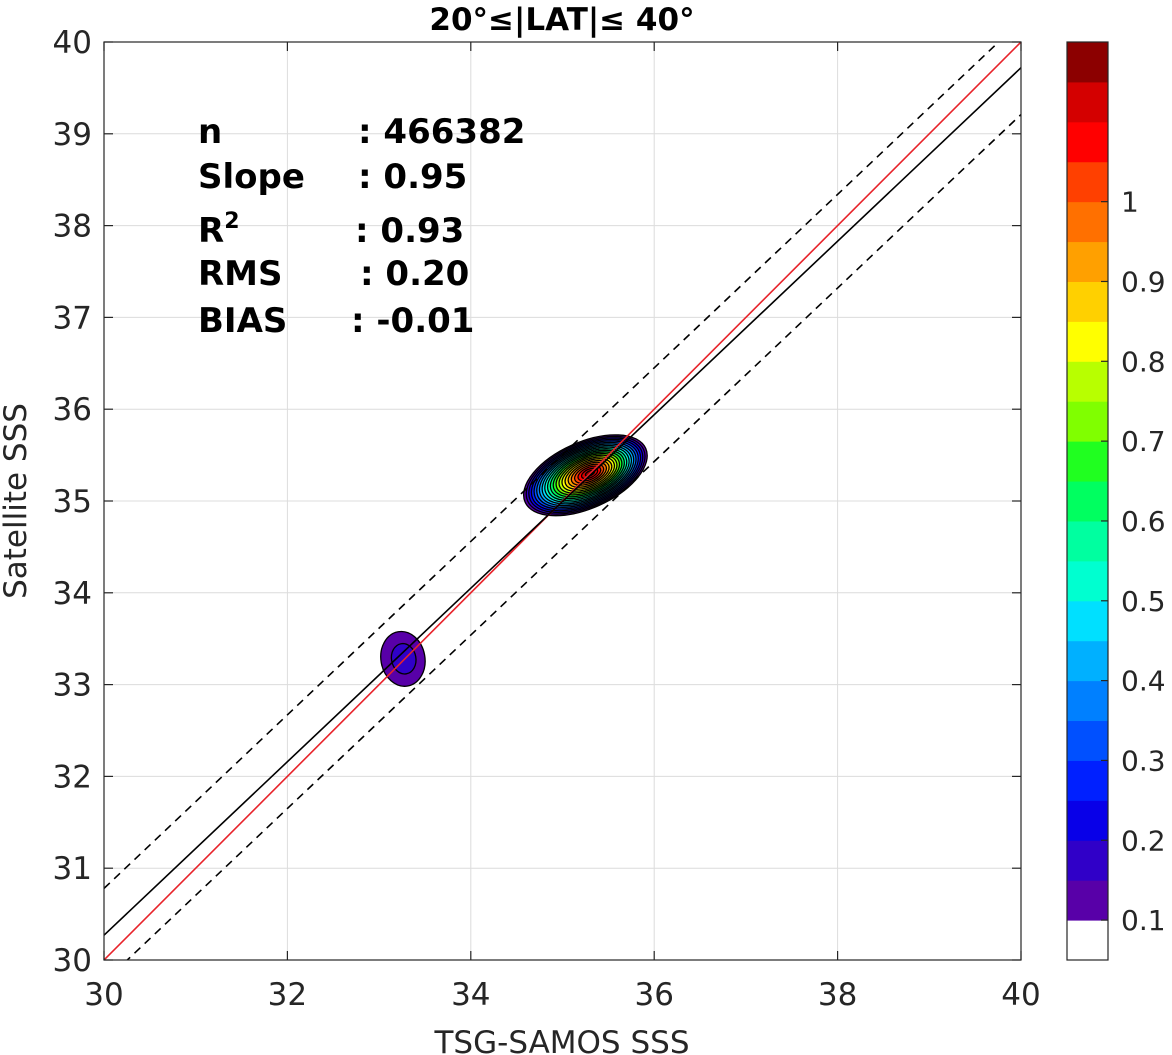  Describe the element at coordinates (72, 777) in the screenshot. I see `y-tick-label-2: 32` at that location.